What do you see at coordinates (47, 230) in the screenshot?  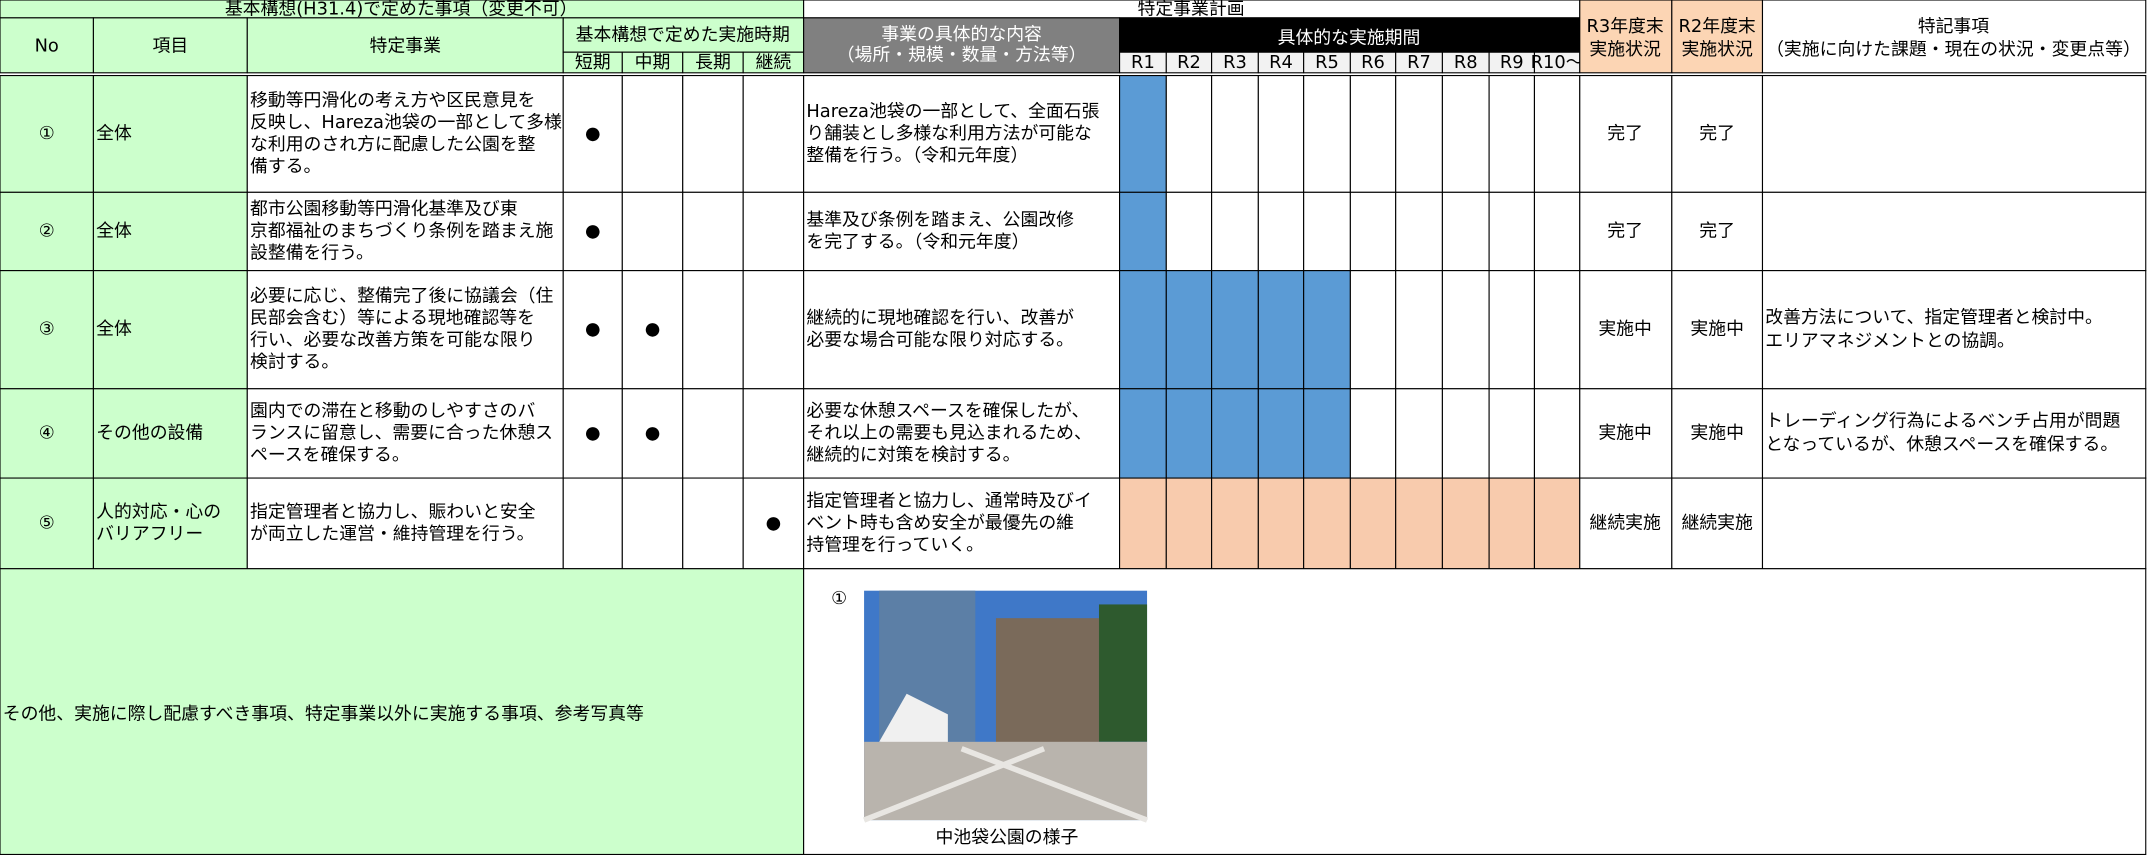 I see `cell-text: ②` at bounding box center [47, 230].